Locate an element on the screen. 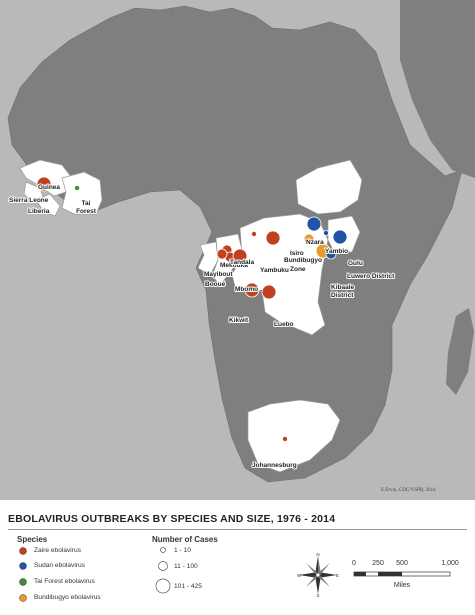  outbreak-marker-kikwit is located at coordinates (252, 290).